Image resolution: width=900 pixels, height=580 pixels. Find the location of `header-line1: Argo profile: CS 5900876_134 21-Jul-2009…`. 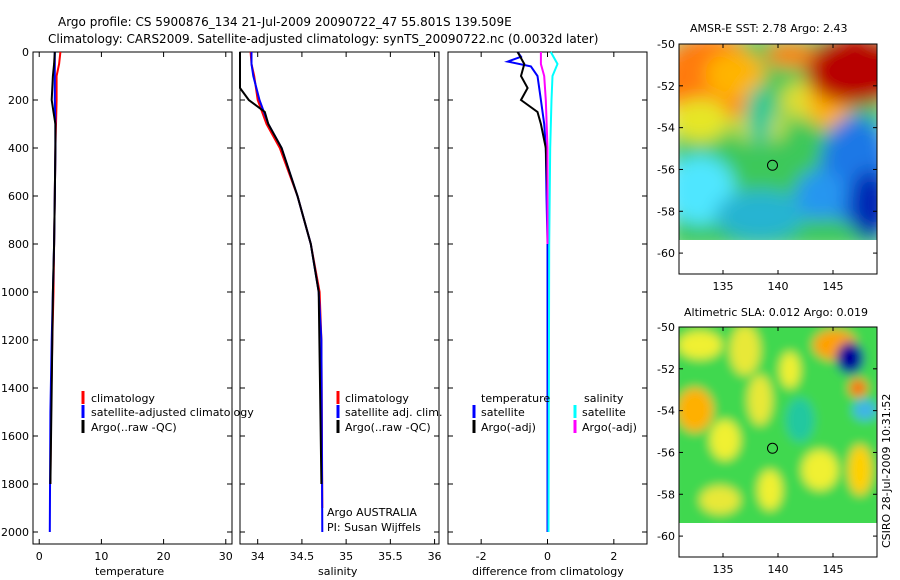

header-line1: Argo profile: CS 5900876_134 21-Jul-2009… is located at coordinates (285, 22).